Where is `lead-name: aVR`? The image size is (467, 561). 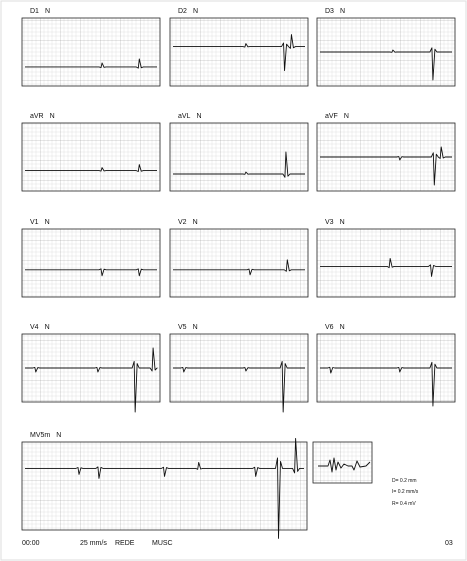
lead-name: aVR is located at coordinates (37, 116).